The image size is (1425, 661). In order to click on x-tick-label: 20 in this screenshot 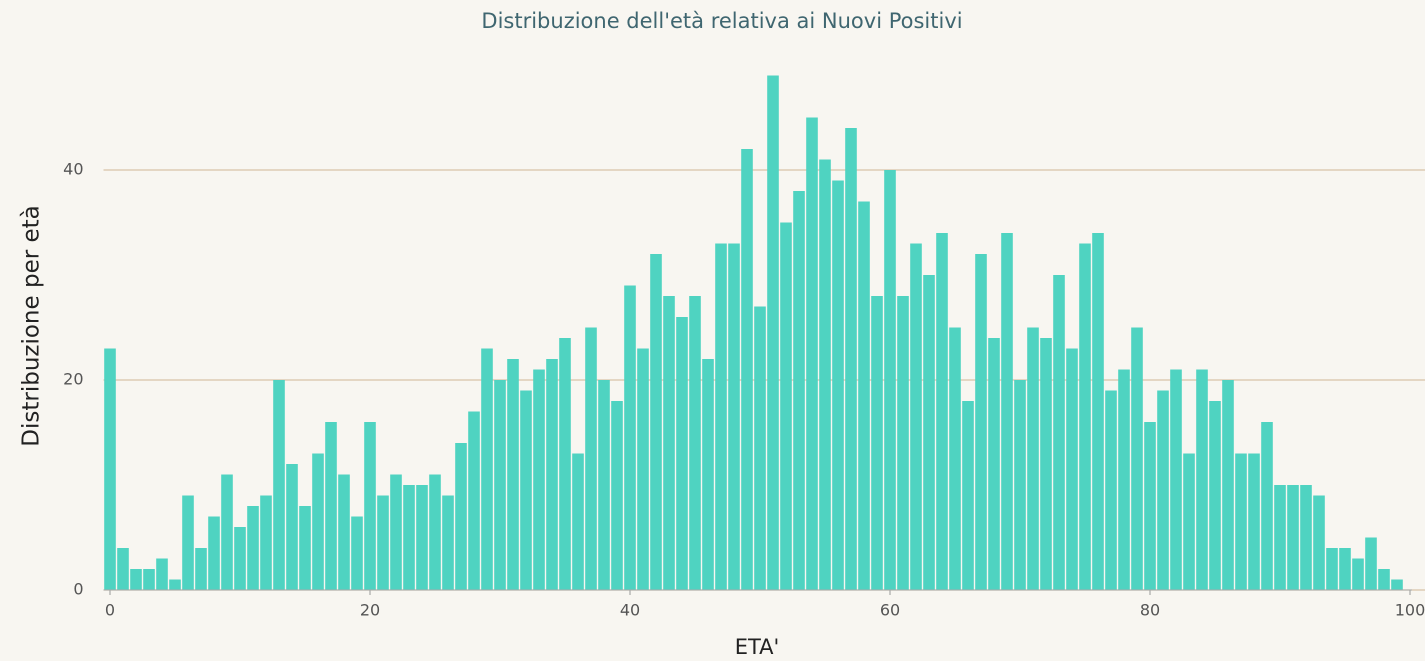, I will do `click(370, 610)`.